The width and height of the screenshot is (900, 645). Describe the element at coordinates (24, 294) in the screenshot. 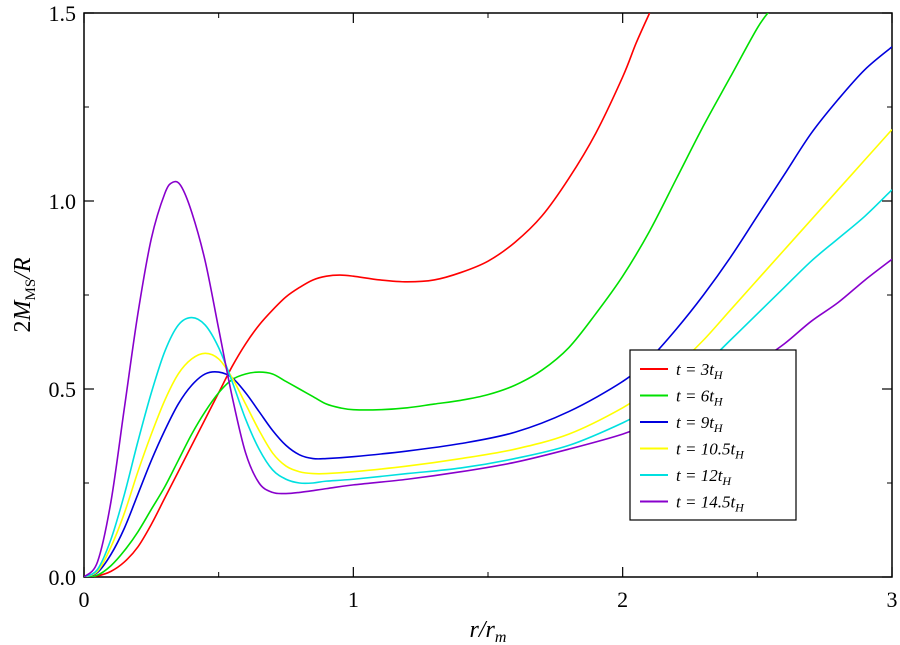

I see `y-axis-label: 2MMS/R` at that location.